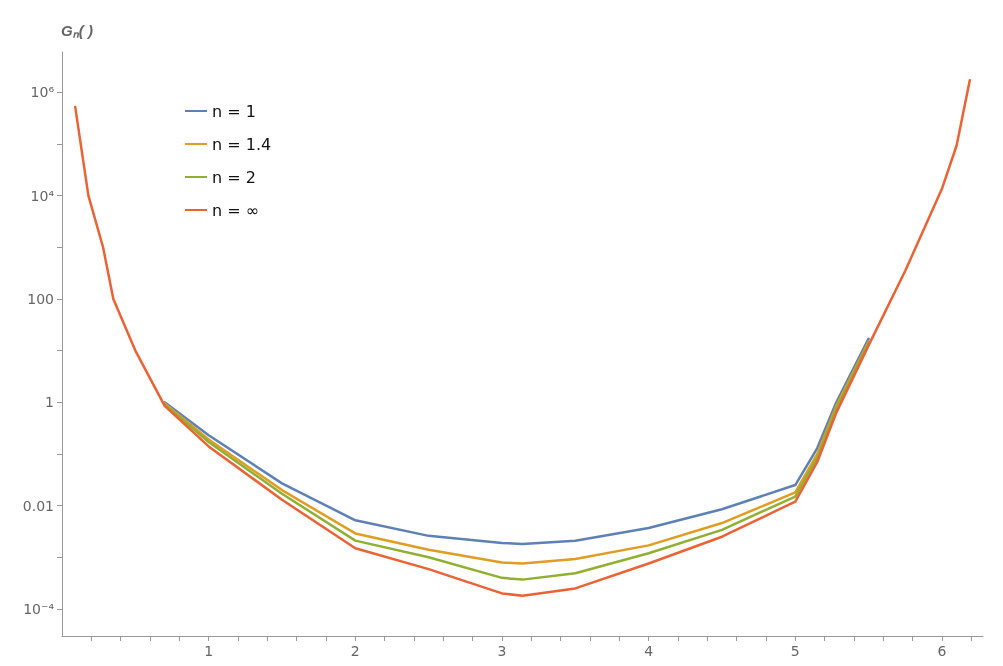 Image resolution: width=1003 pixels, height=666 pixels. What do you see at coordinates (942, 651) in the screenshot?
I see `x-tick-label: 6` at bounding box center [942, 651].